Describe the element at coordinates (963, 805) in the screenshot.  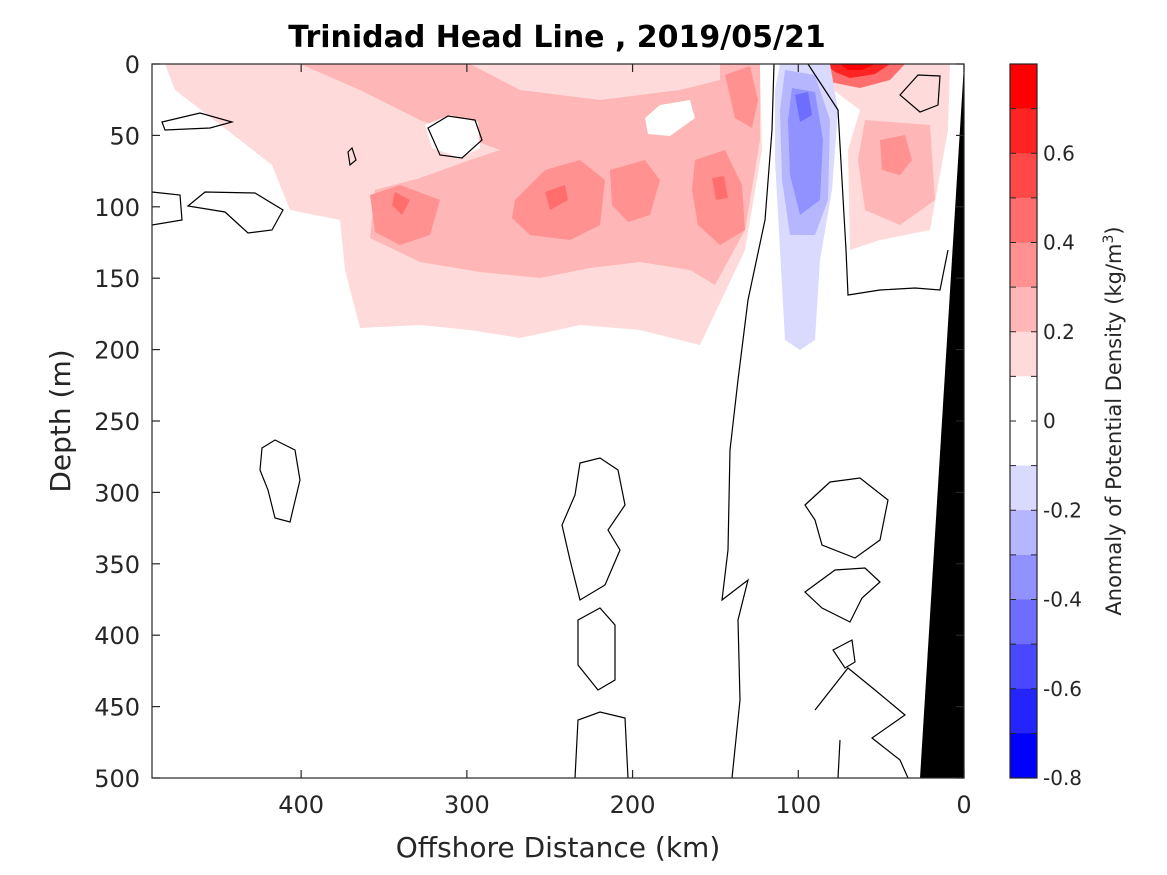
I see `x-tick-label: 0` at that location.